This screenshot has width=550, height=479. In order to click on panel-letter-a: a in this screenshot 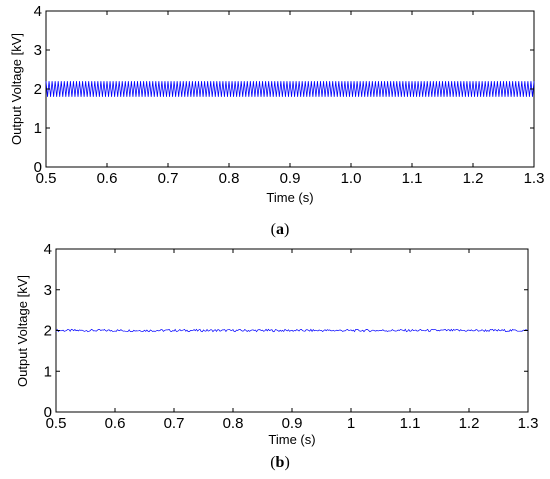, I will do `click(280, 229)`.